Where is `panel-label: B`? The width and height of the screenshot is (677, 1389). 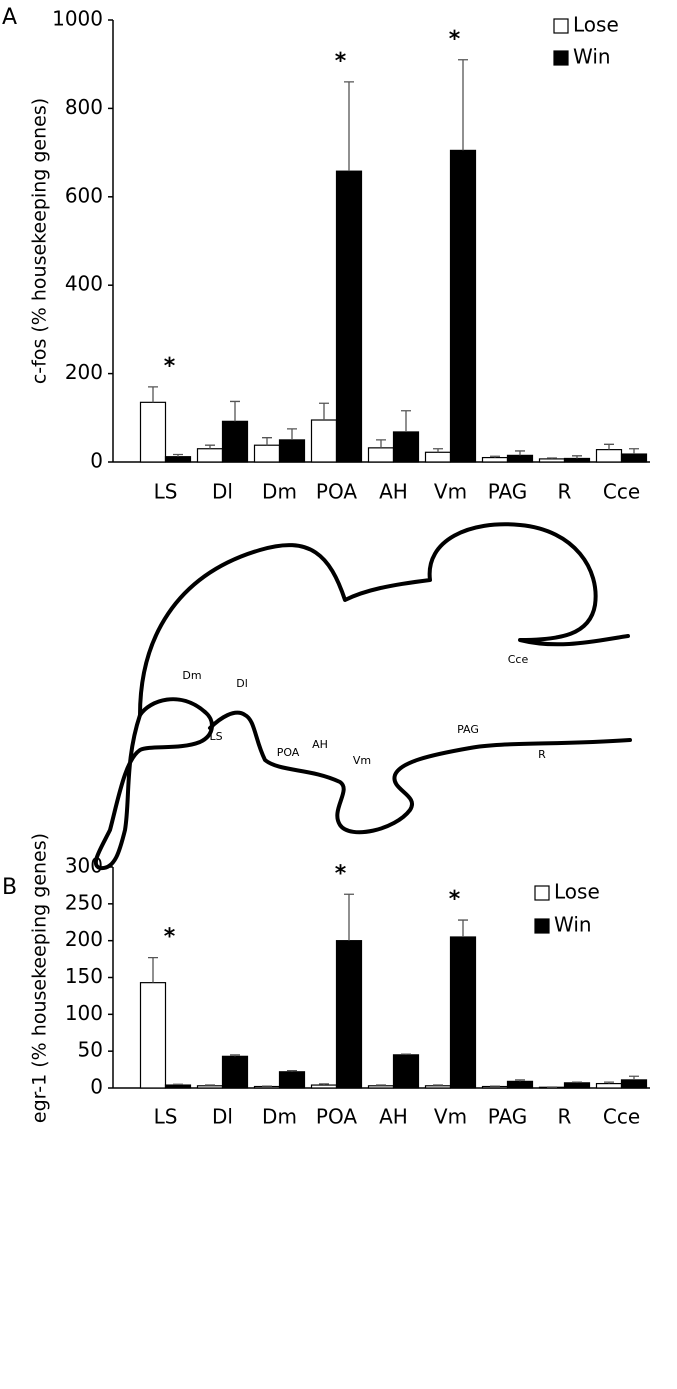
panel-label: B is located at coordinates (9, 887).